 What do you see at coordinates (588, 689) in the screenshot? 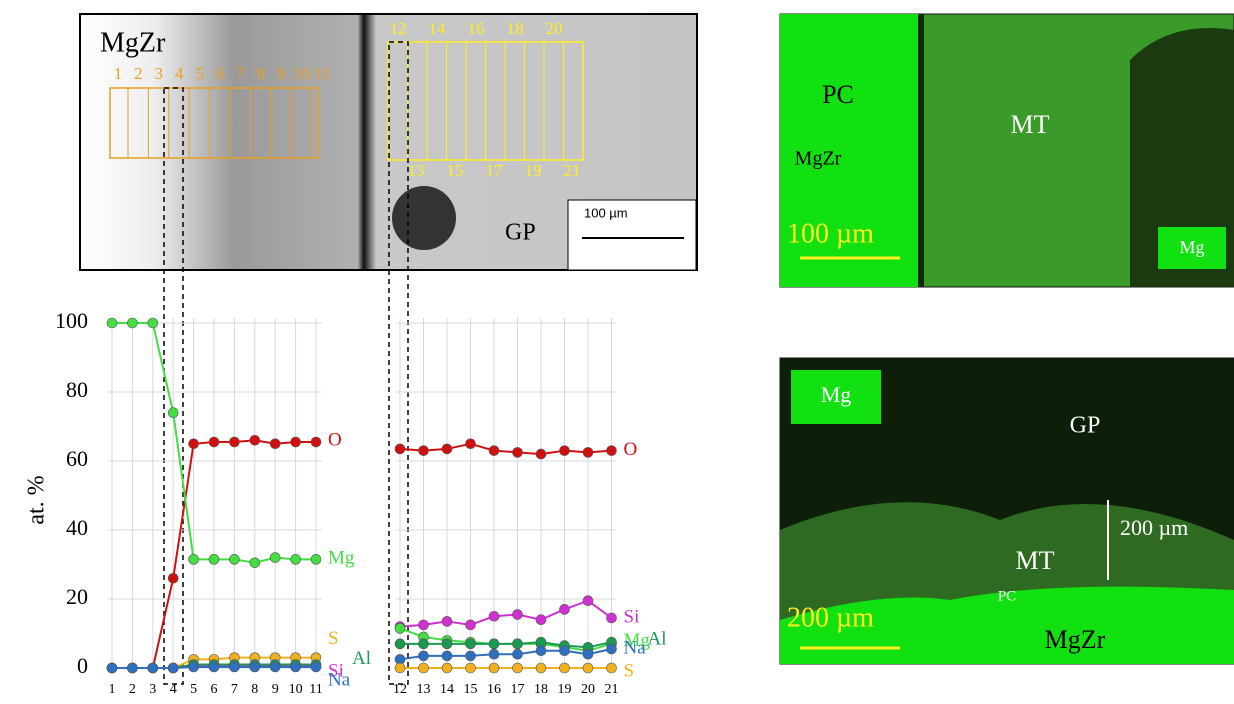
I see `x-tick-label: 20` at bounding box center [588, 689].